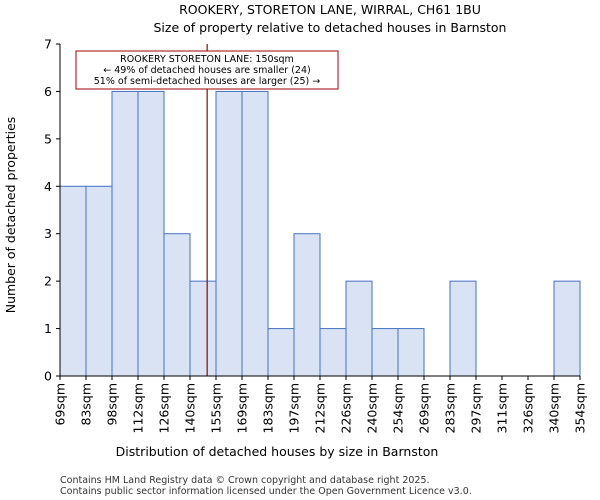 This screenshot has width=600, height=500. I want to click on x-tick-label: 340sqm, so click(554, 408).